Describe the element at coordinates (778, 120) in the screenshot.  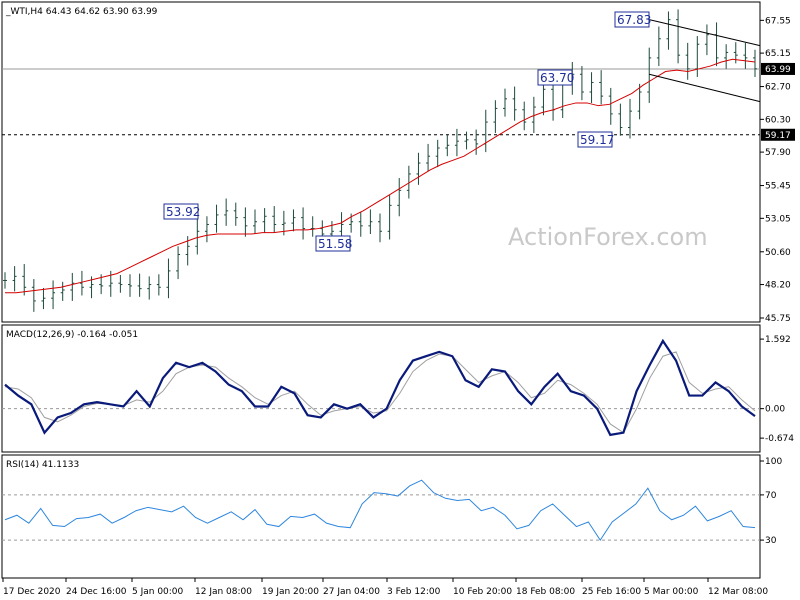
I see `price-tick-label: 60.30` at that location.